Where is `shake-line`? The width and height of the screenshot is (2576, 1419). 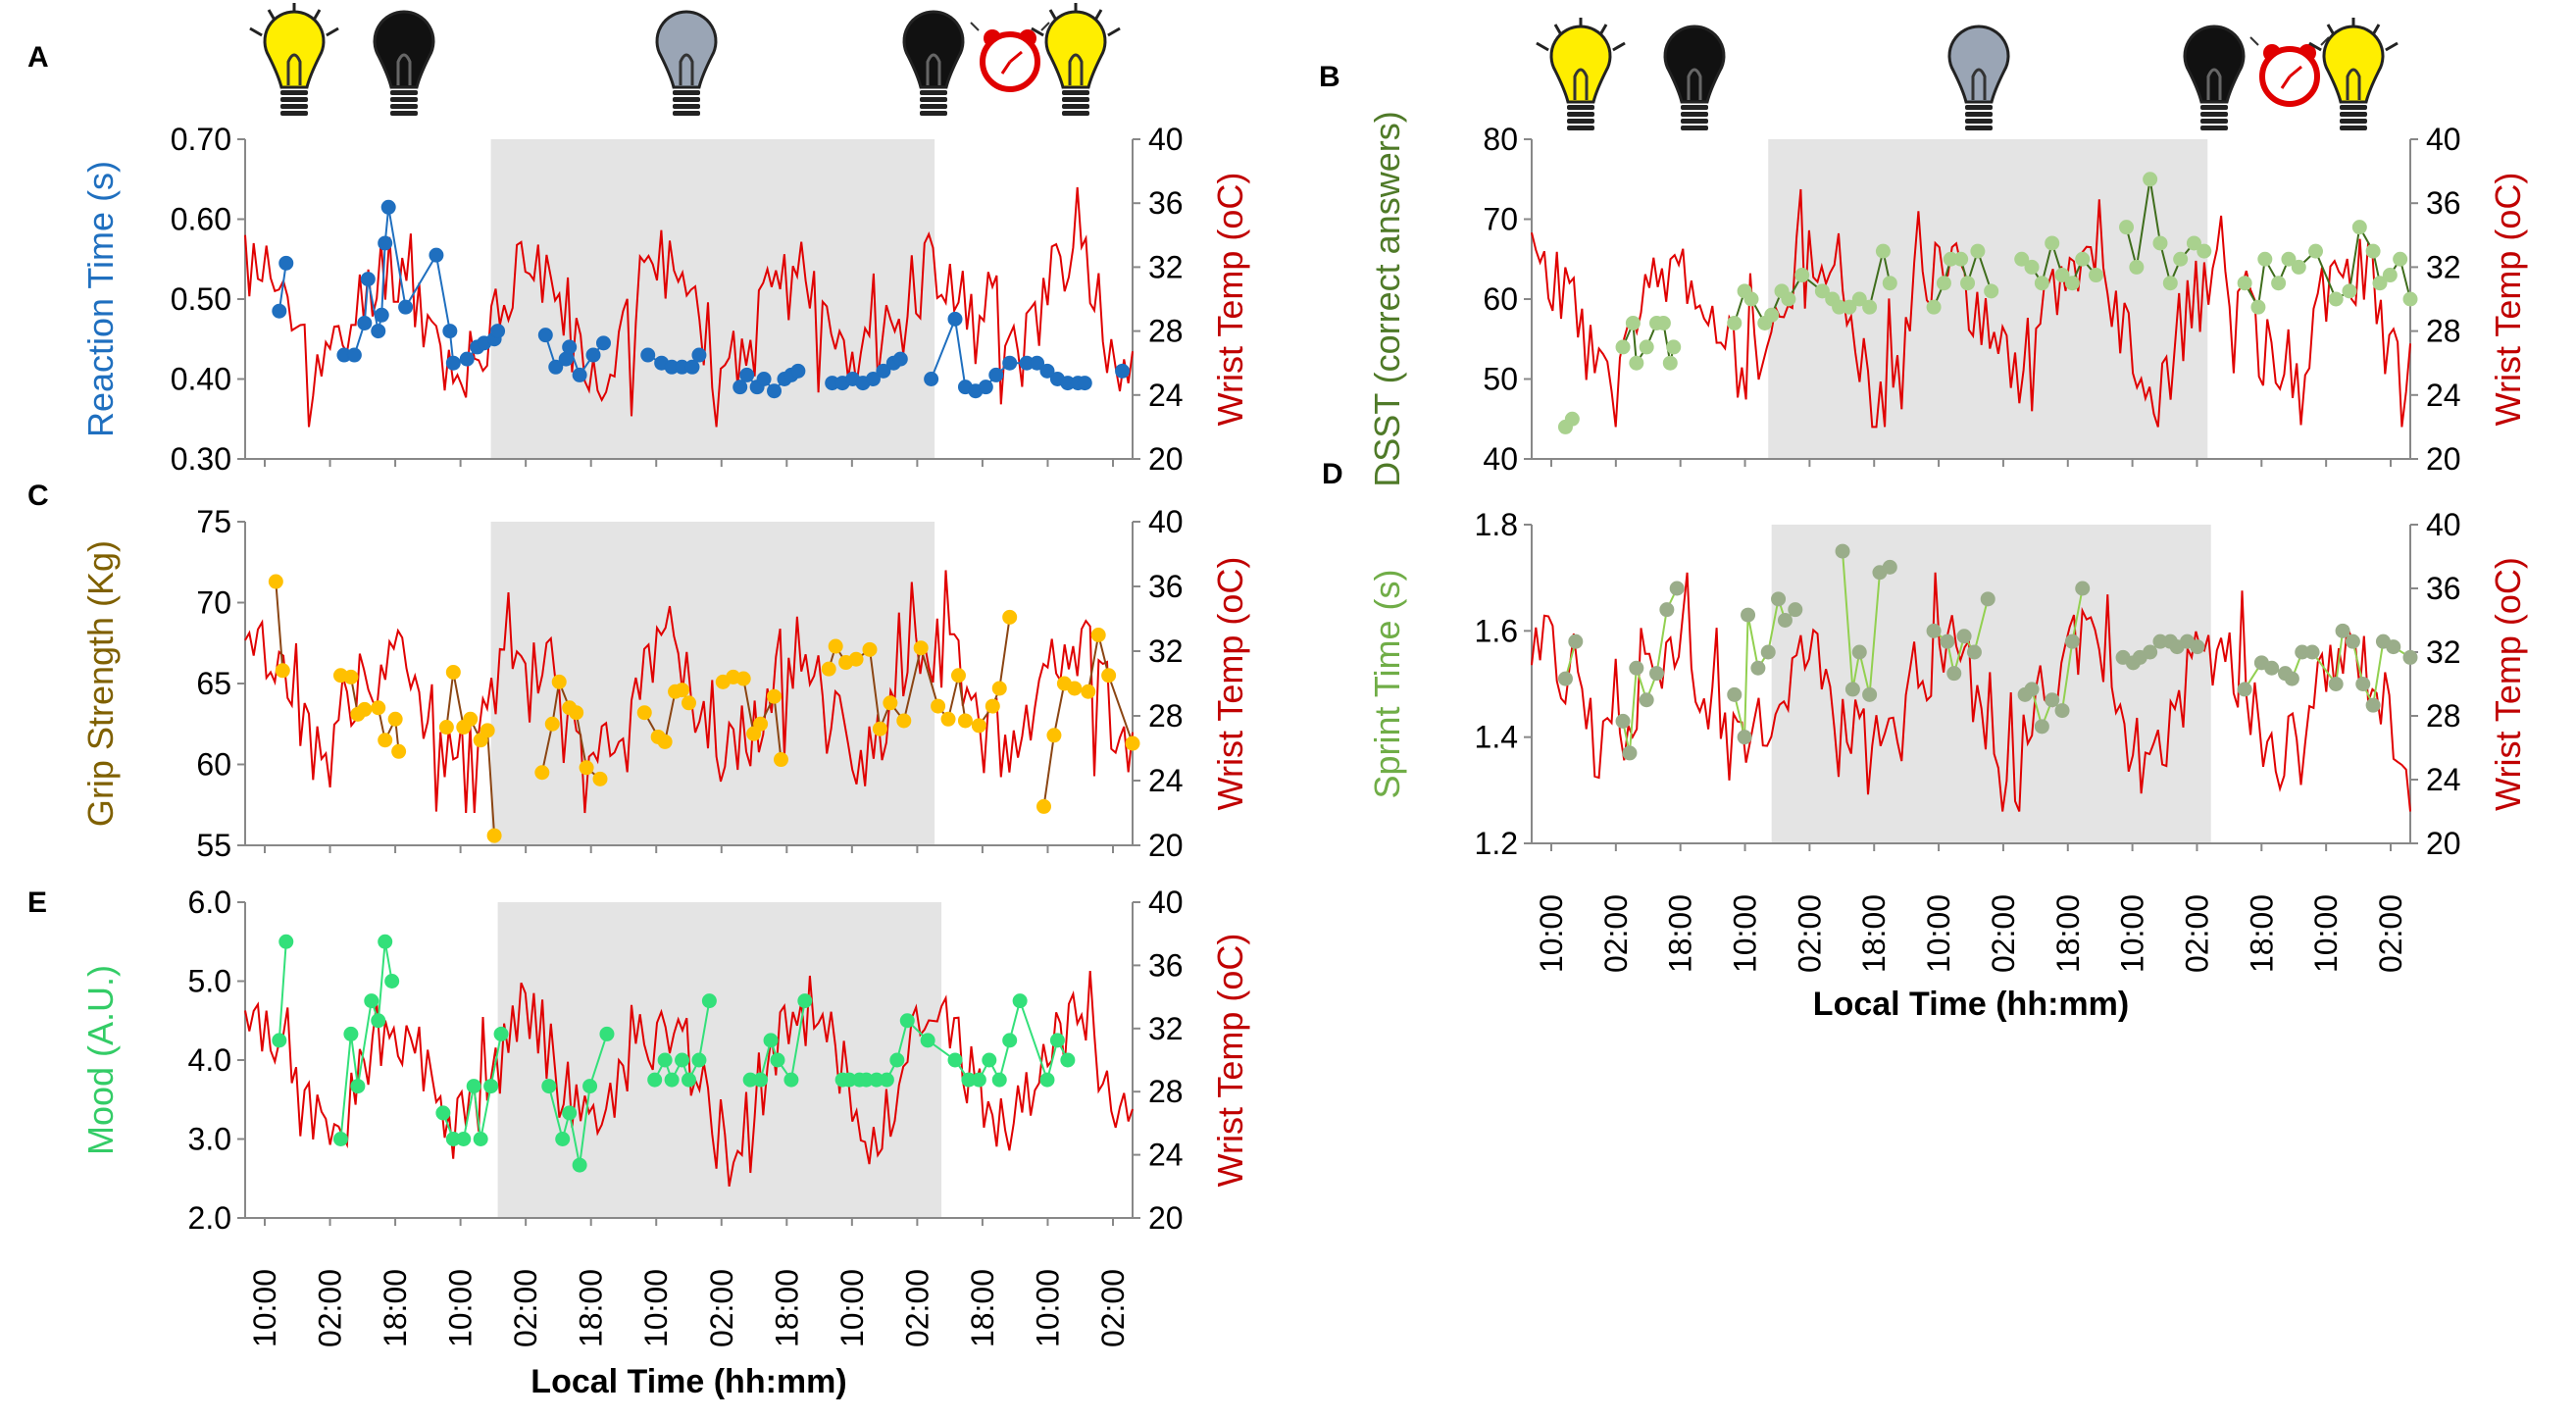
shake-line is located at coordinates (975, 26).